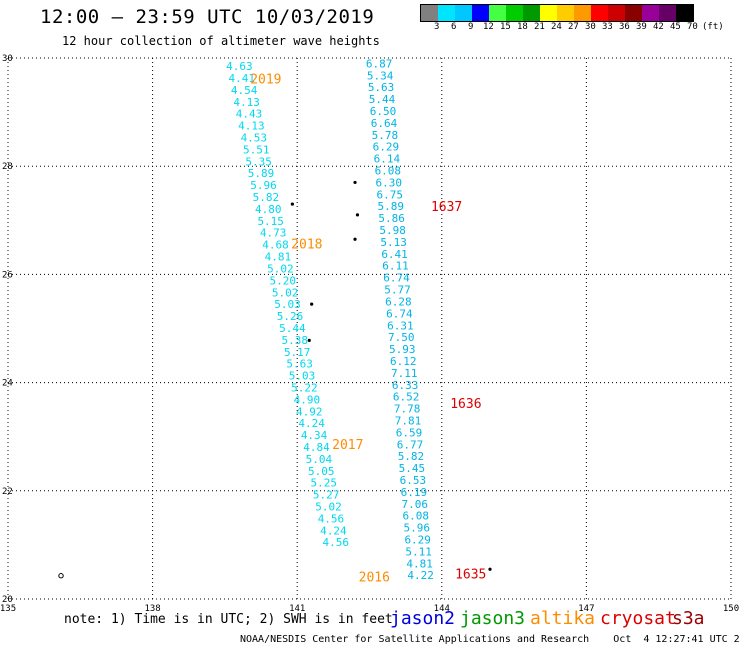 The height and width of the screenshot is (650, 740). Describe the element at coordinates (392, 230) in the screenshot. I see `wave-height-label: 5.98` at that location.